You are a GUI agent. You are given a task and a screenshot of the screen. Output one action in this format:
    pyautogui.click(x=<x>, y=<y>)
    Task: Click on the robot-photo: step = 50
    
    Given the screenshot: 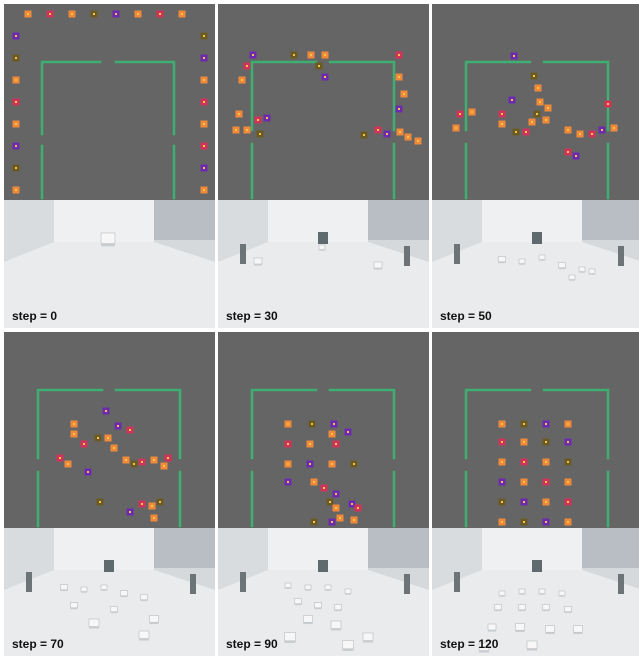 What is the action you would take?
    pyautogui.click(x=535, y=264)
    